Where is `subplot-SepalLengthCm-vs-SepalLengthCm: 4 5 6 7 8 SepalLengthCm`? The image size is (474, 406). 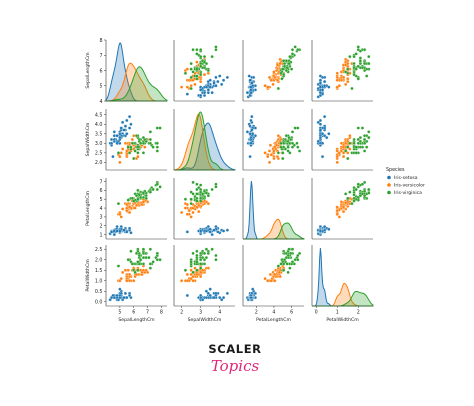 subplot-SepalLengthCm-vs-SepalLengthCm: 4 5 6 7 8 SepalLengthCm is located at coordinates (126, 71).